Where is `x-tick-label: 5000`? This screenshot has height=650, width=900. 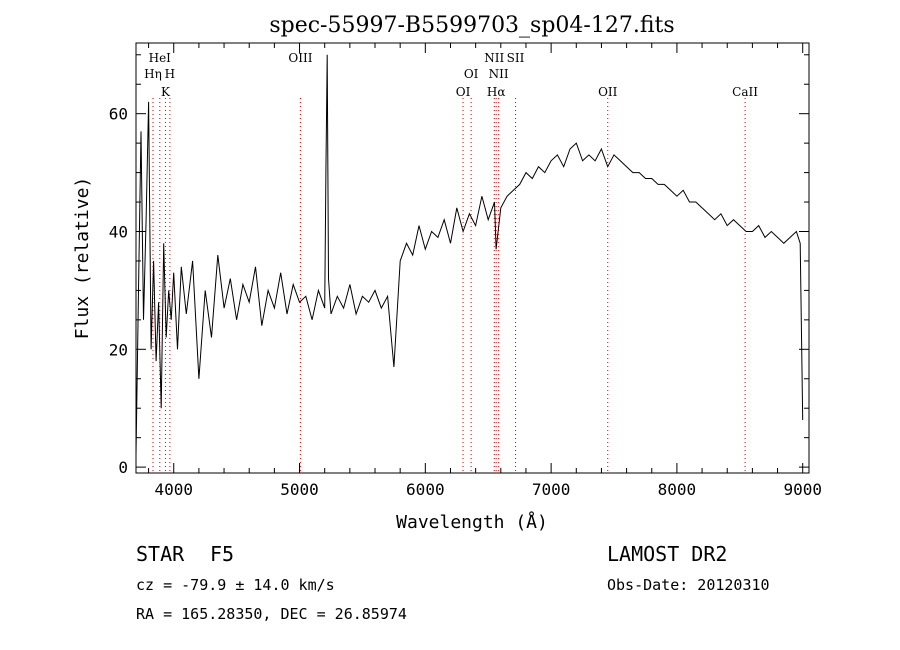
x-tick-label: 5000 is located at coordinates (299, 489).